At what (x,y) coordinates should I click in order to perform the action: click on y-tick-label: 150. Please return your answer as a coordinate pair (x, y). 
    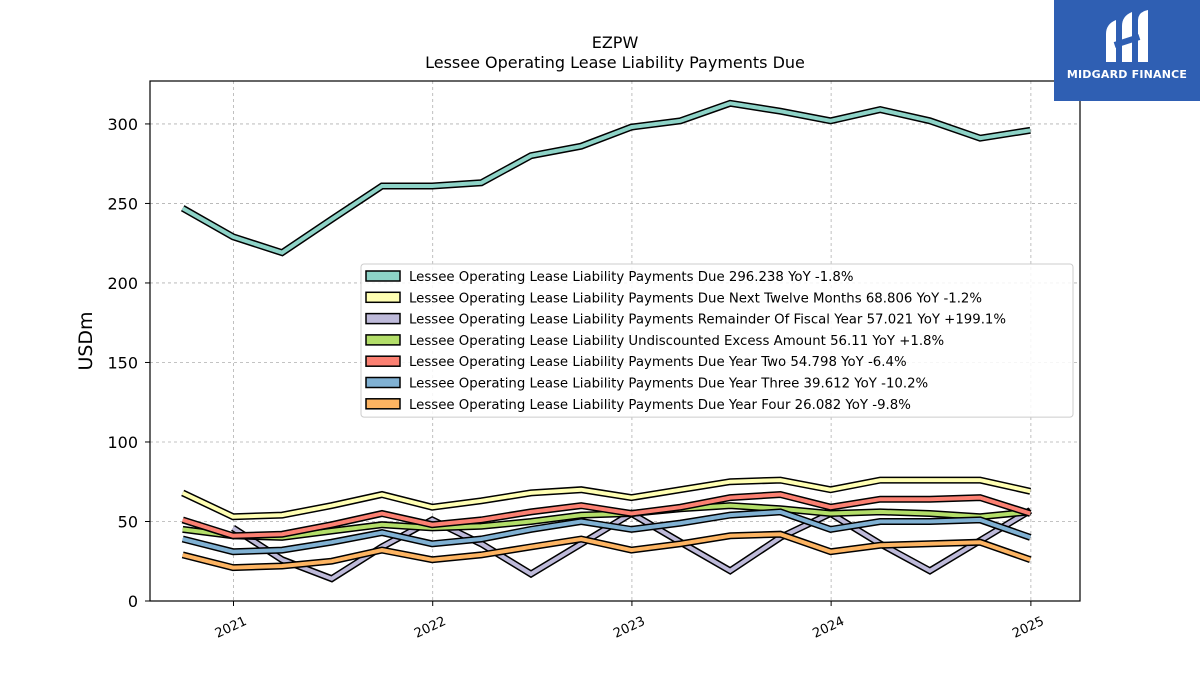
    Looking at the image, I should click on (122, 362).